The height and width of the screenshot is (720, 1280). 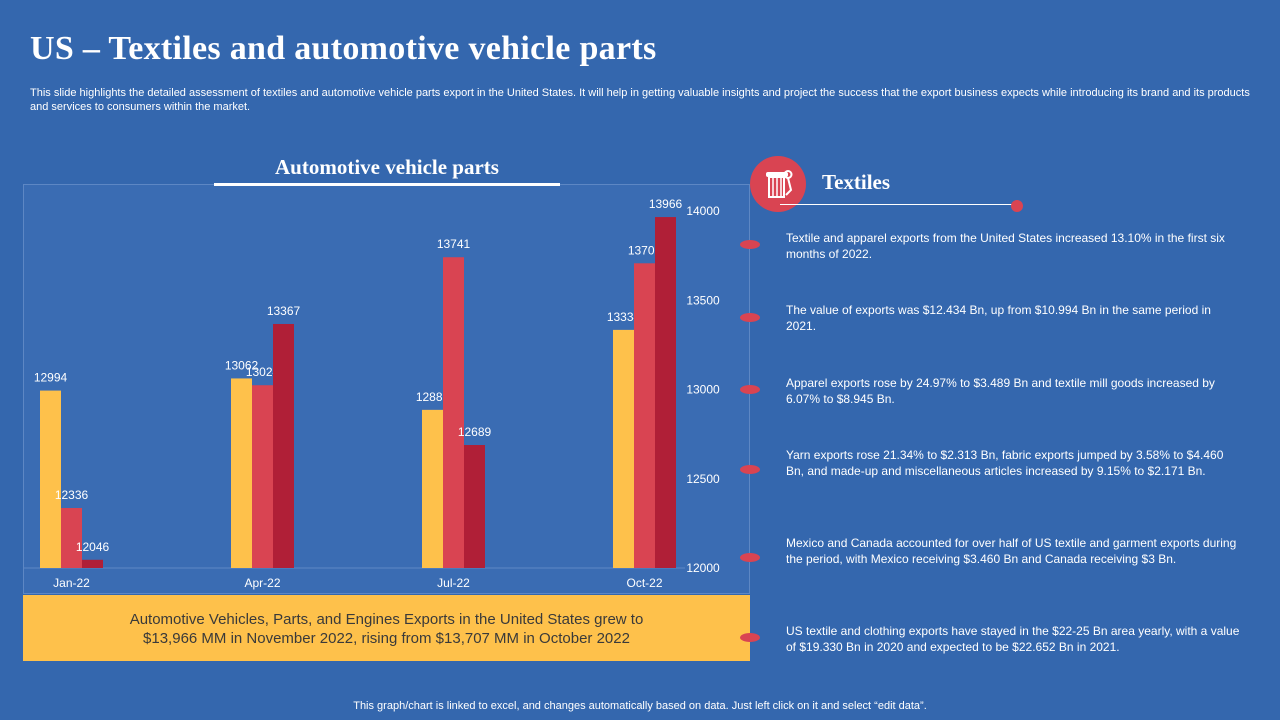 I want to click on textiles-badge, so click(x=778, y=184).